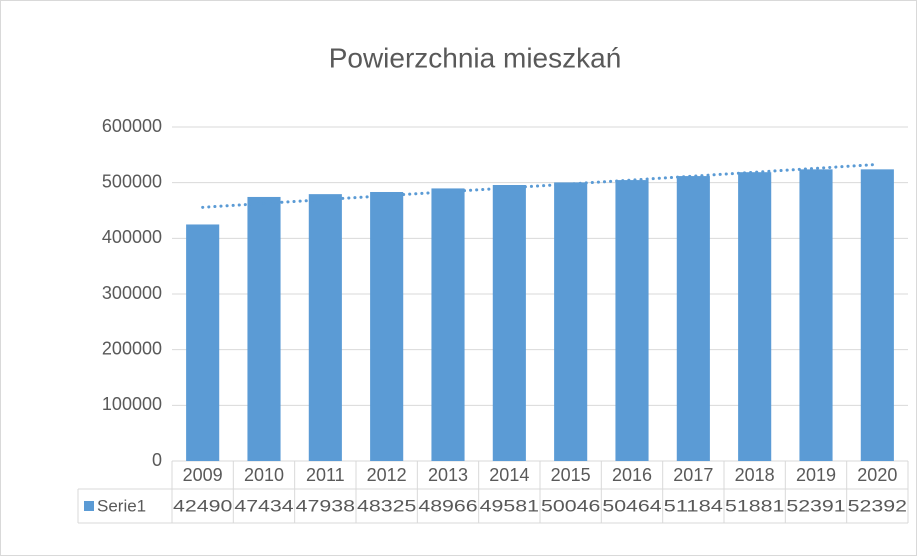 The image size is (917, 556). Describe the element at coordinates (132, 293) in the screenshot. I see `y-tick-label: 300000` at that location.